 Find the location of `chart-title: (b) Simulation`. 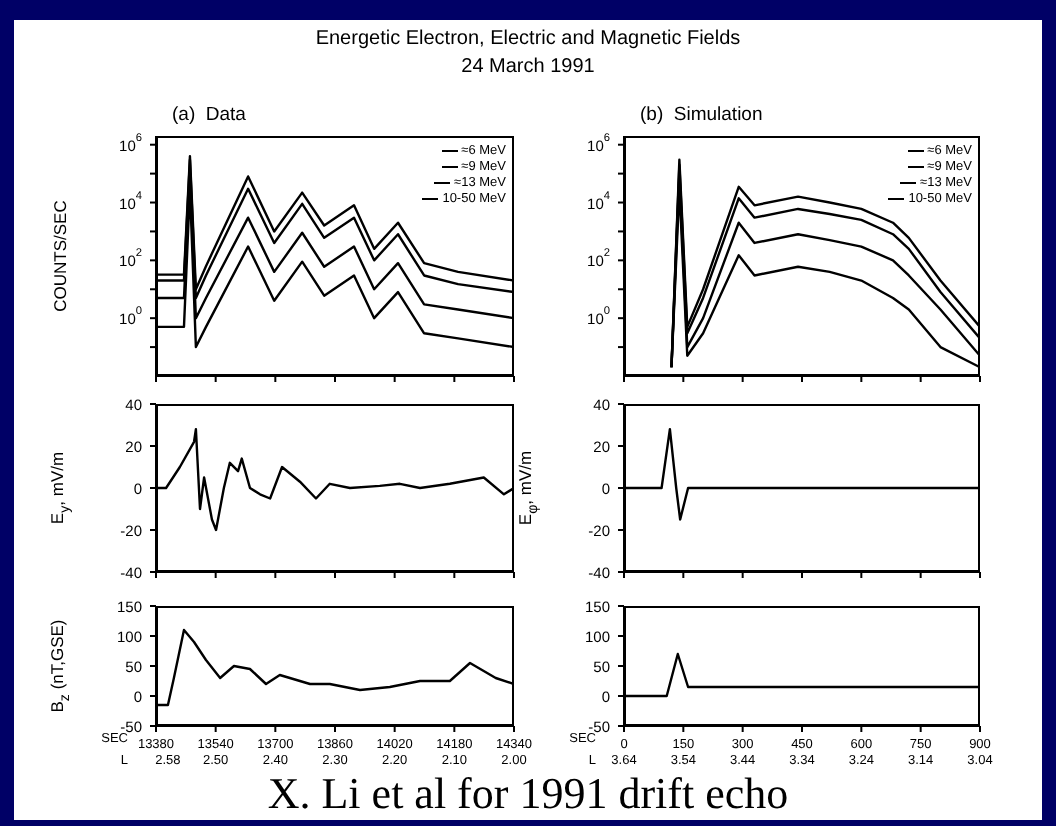

chart-title: (b) Simulation is located at coordinates (701, 115).